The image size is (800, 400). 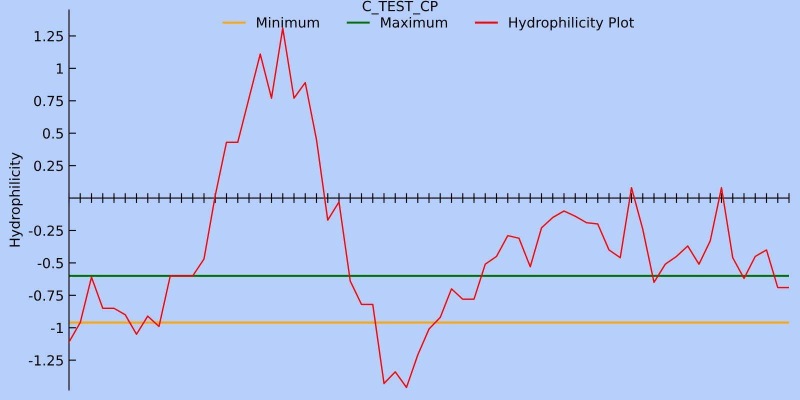 What do you see at coordinates (48, 101) in the screenshot?
I see `y-tick-label: 0.75` at bounding box center [48, 101].